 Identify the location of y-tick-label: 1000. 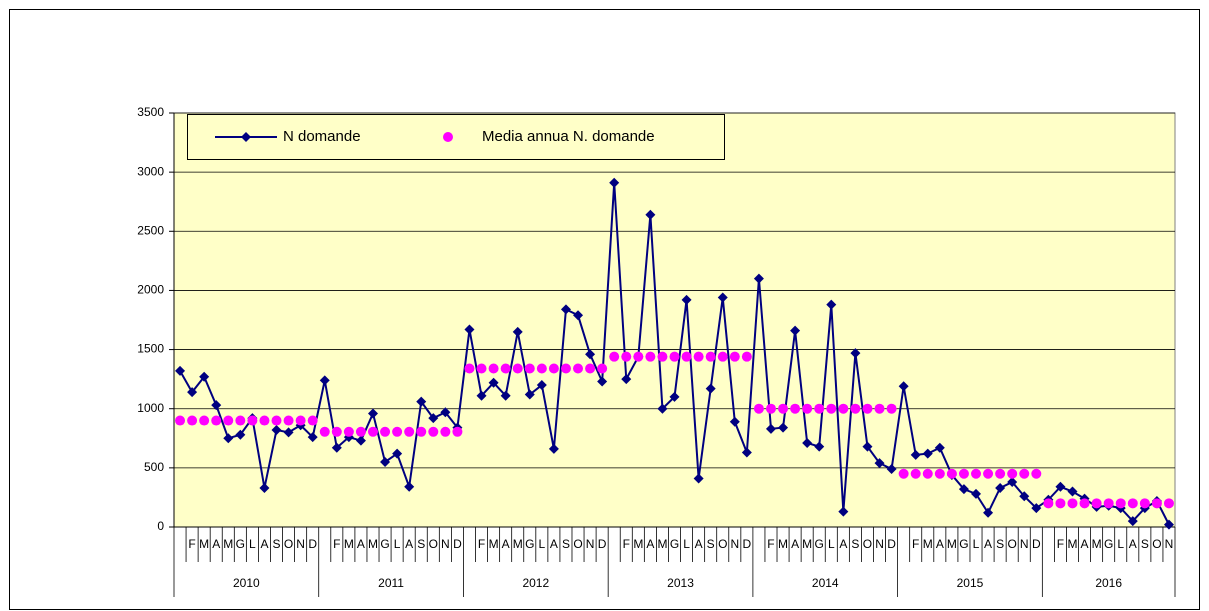
(150, 408).